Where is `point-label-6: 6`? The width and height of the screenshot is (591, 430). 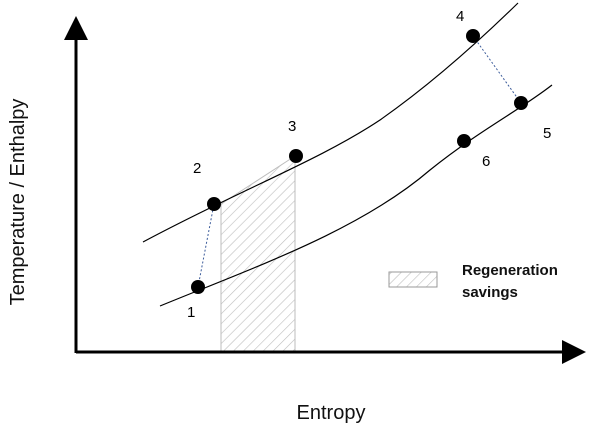 point-label-6: 6 is located at coordinates (486, 161).